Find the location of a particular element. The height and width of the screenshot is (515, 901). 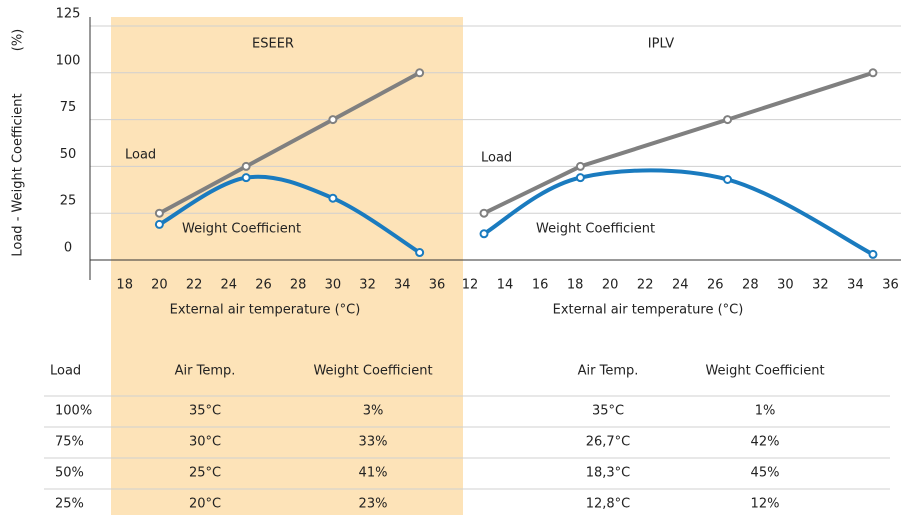

table-header: Load is located at coordinates (65, 371).